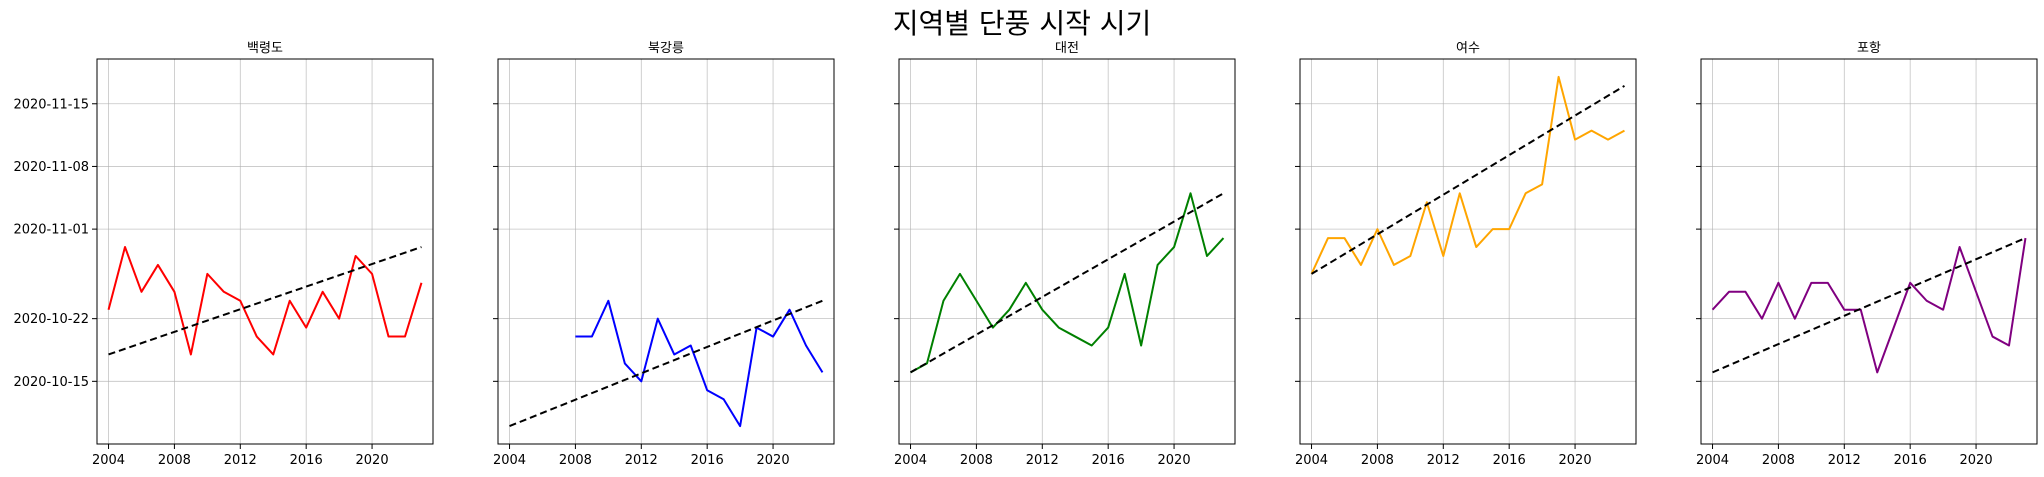 The width and height of the screenshot is (2044, 477). I want to click on panel-4: 2004 2008 2012 2016 2020 여수, so click(1466, 254).